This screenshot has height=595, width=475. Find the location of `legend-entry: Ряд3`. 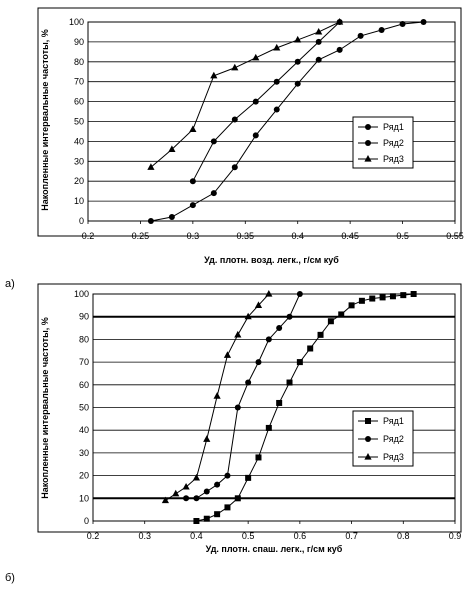

legend-entry: Ряд3 is located at coordinates (393, 159).